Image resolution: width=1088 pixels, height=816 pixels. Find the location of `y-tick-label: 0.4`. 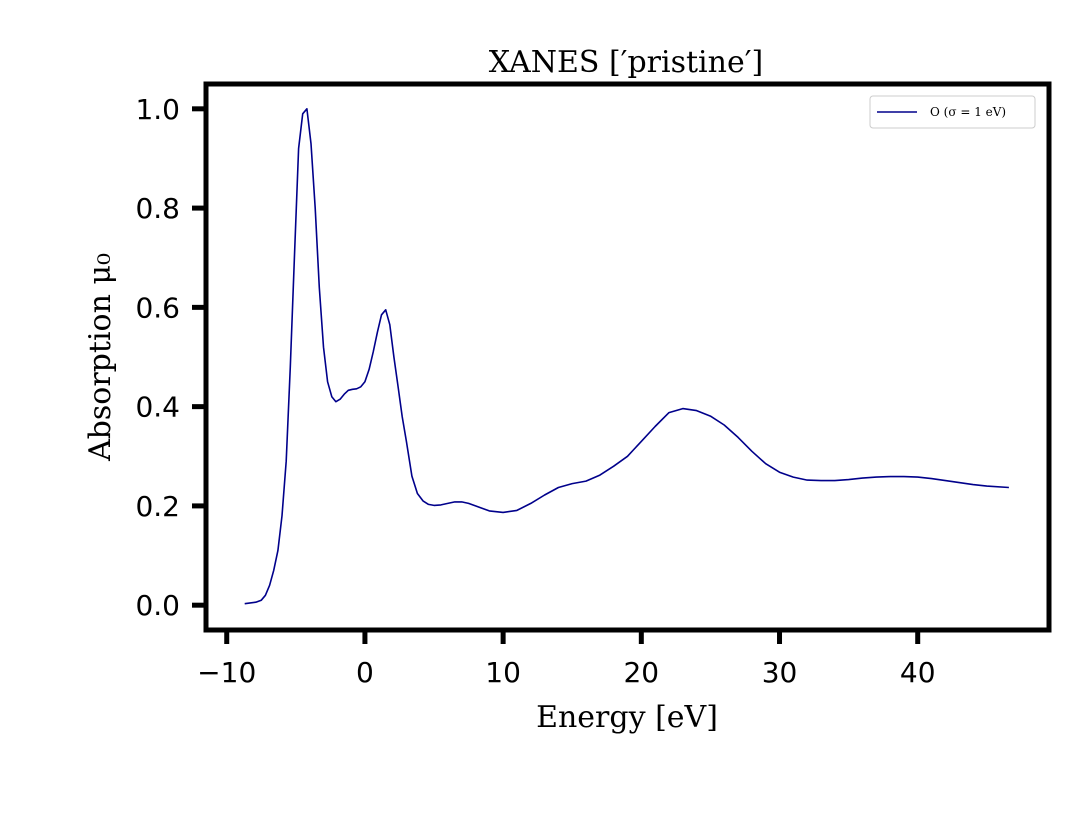

y-tick-label: 0.4 is located at coordinates (157, 407).